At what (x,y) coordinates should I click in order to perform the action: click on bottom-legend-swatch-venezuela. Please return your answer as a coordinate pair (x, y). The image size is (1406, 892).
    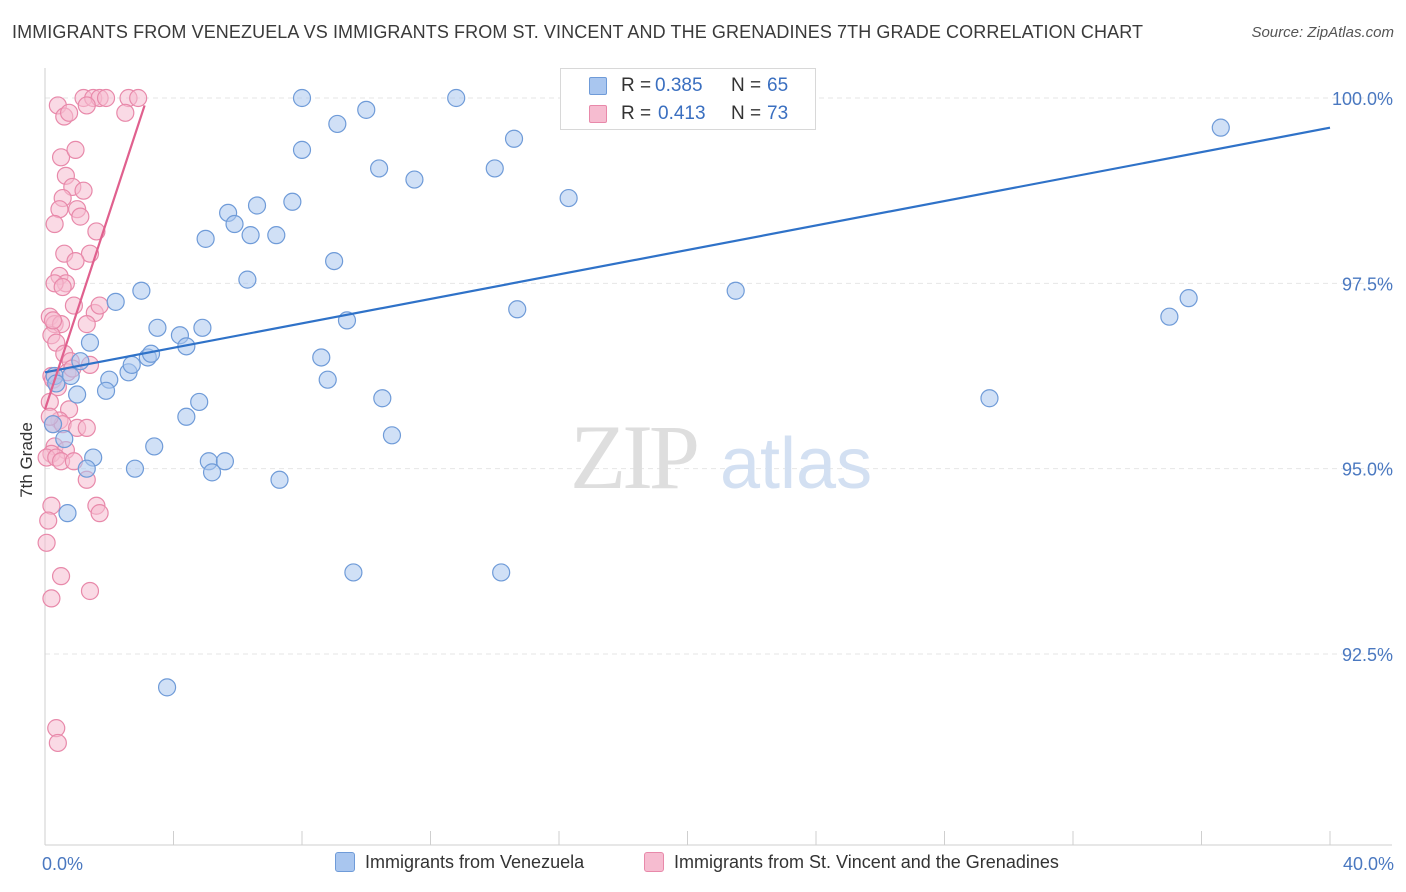
    Looking at the image, I should click on (345, 862).